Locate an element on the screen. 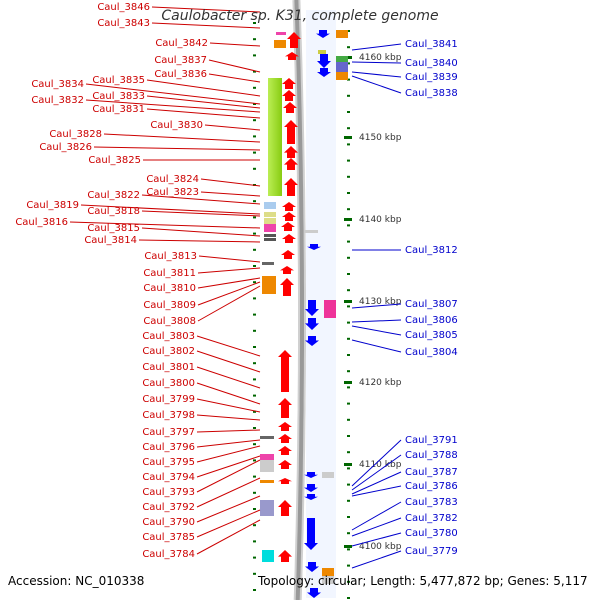 This screenshot has height=600, width=600. left-gene-label: Caul_3814 is located at coordinates (110, 240).